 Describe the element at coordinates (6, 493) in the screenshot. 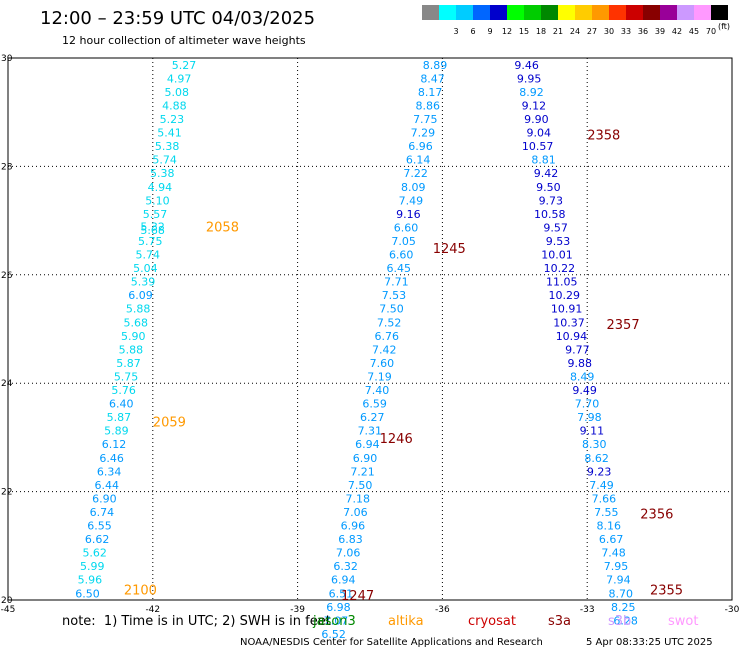

I see `y-tick-label: 22` at that location.